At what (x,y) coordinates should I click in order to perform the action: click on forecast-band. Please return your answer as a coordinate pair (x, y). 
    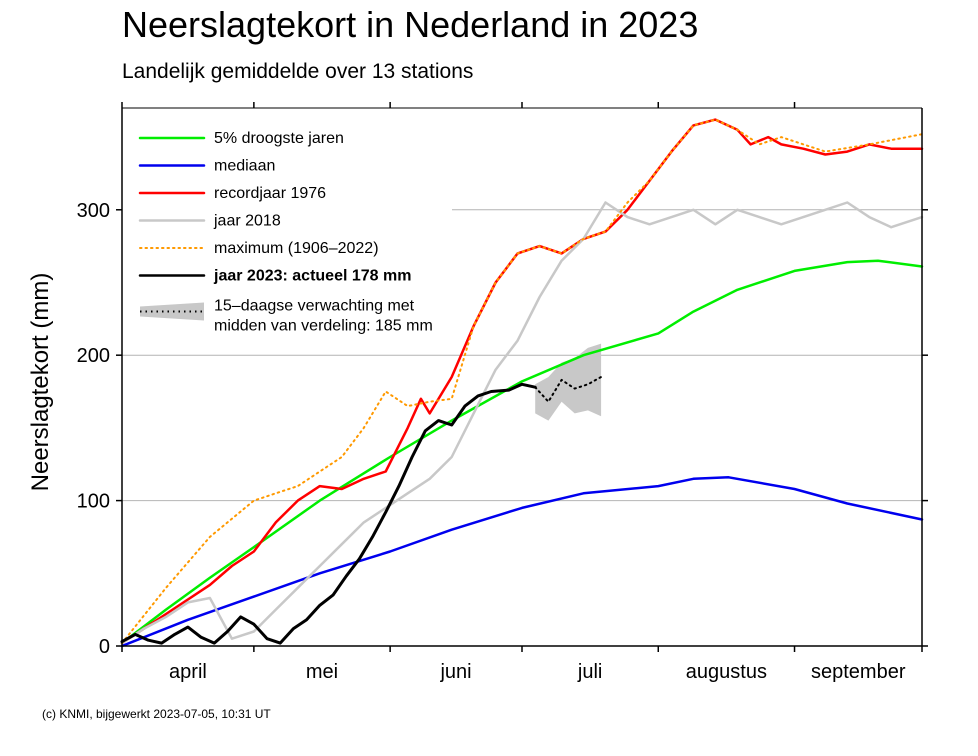
    Looking at the image, I should click on (568, 382).